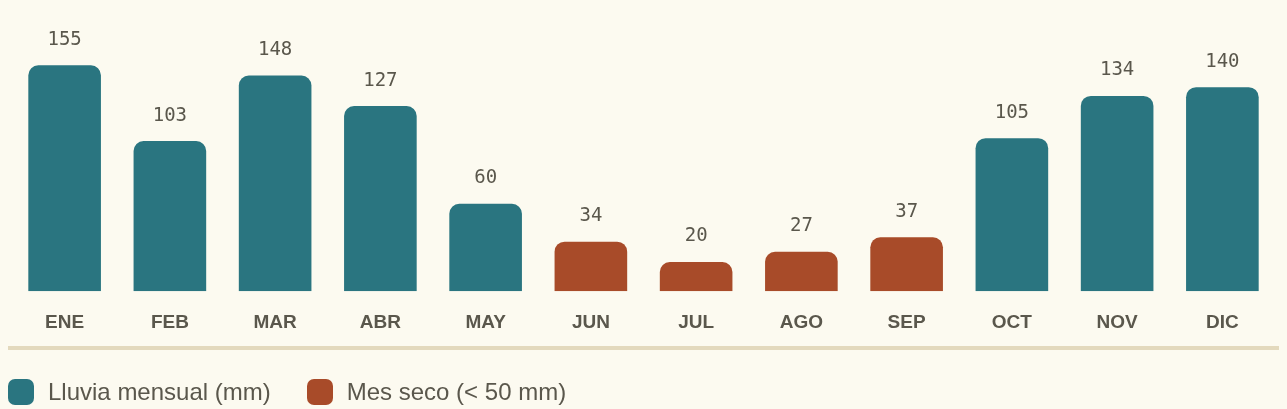  Describe the element at coordinates (380, 321) in the screenshot. I see `x-tick-label: ABR` at that location.